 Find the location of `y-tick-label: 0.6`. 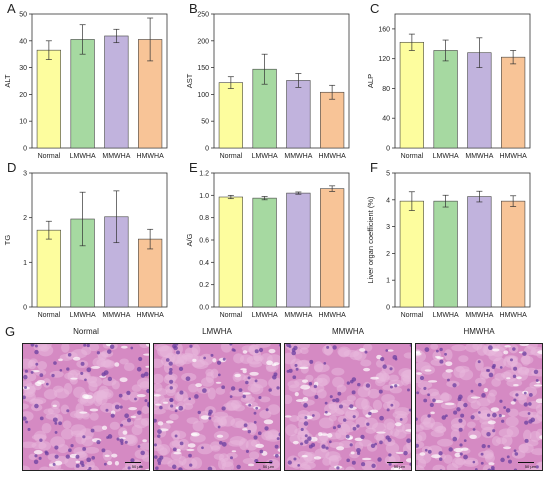

y-tick-label: 0.6 is located at coordinates (204, 241).